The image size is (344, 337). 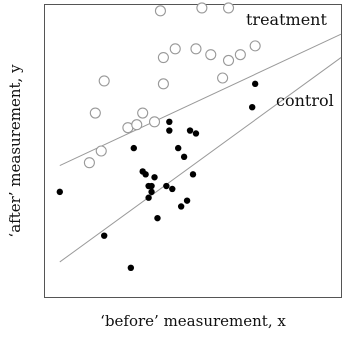 What do you see at coordinates (286, 19) in the screenshot?
I see `series-label-treatment: treatment` at bounding box center [286, 19].